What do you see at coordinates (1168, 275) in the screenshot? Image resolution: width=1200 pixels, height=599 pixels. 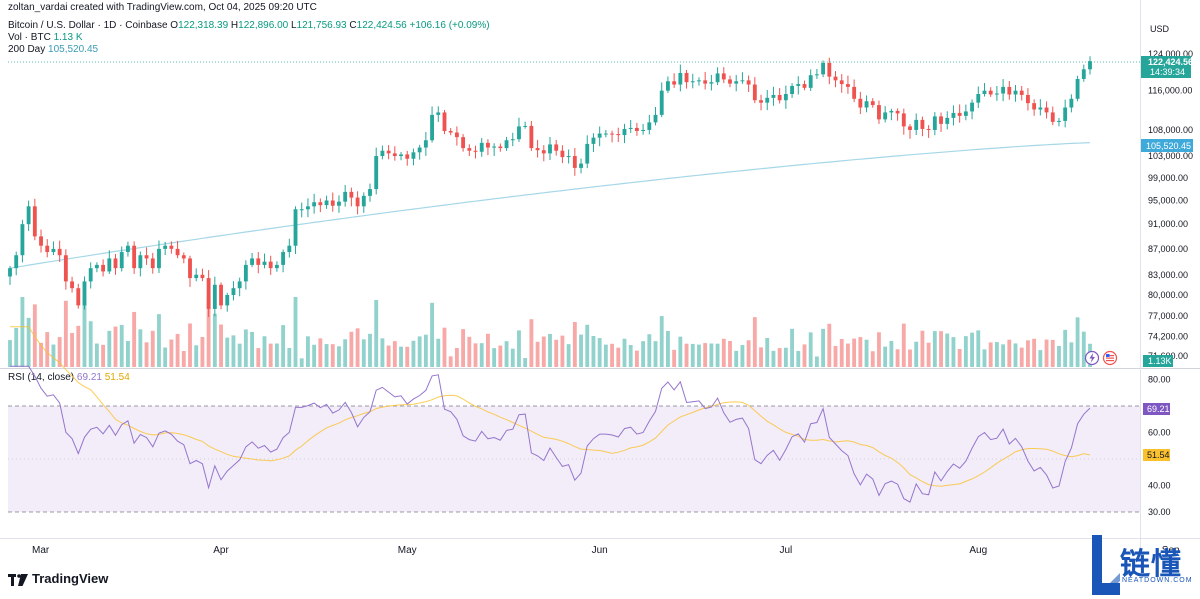 I see `price-tick-label: 83,000.00` at bounding box center [1168, 275].